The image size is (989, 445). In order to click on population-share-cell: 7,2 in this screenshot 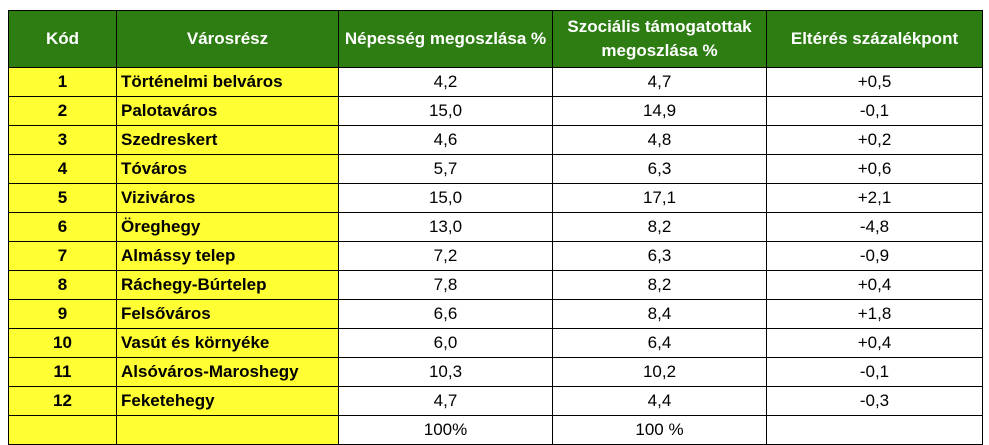, I will do `click(445, 256)`.